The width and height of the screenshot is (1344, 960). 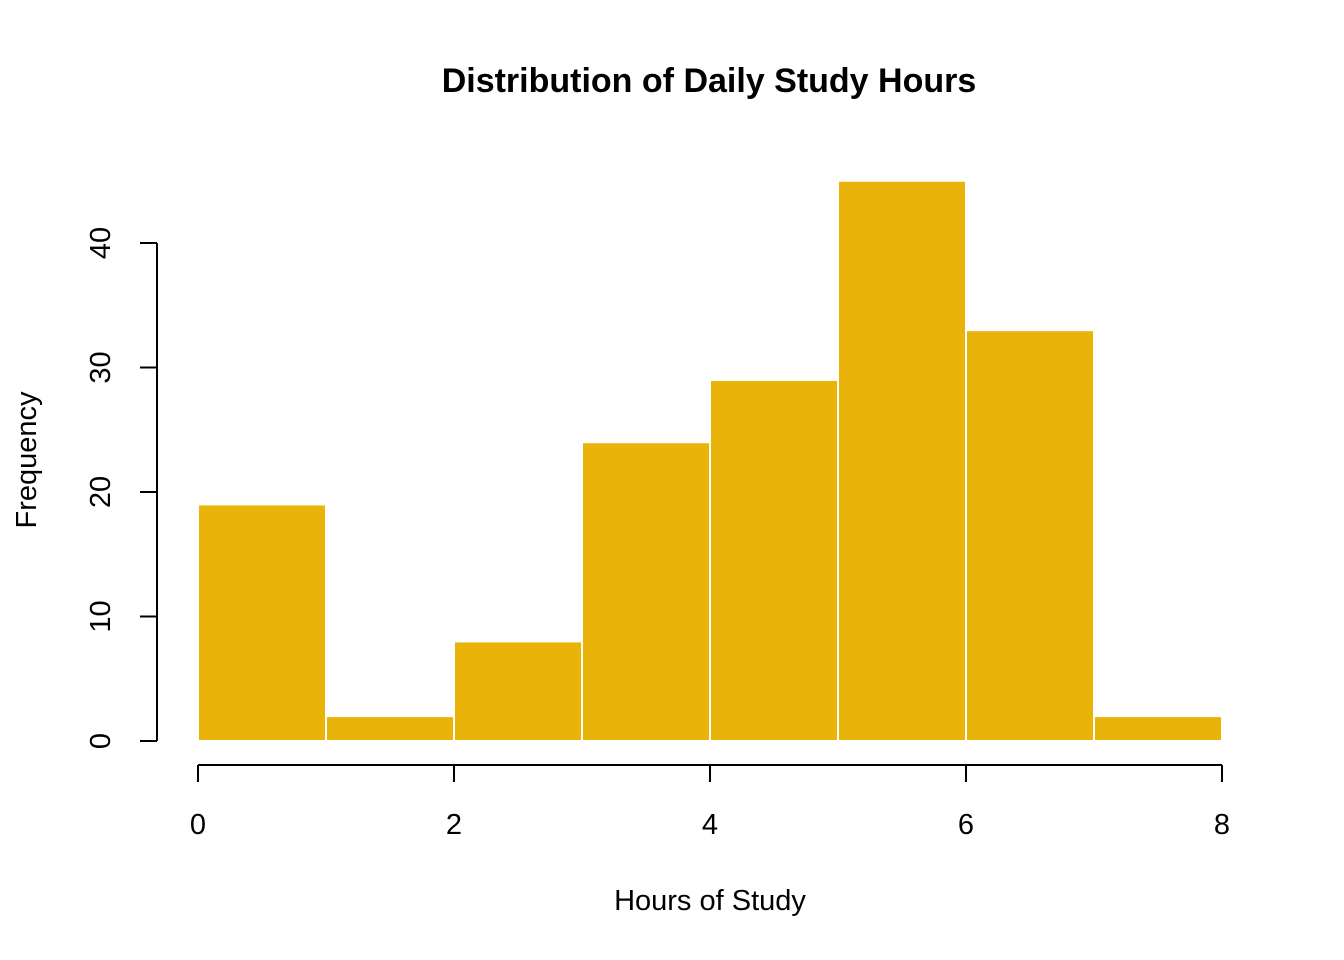 What do you see at coordinates (710, 825) in the screenshot?
I see `x-tick-label: 4` at bounding box center [710, 825].